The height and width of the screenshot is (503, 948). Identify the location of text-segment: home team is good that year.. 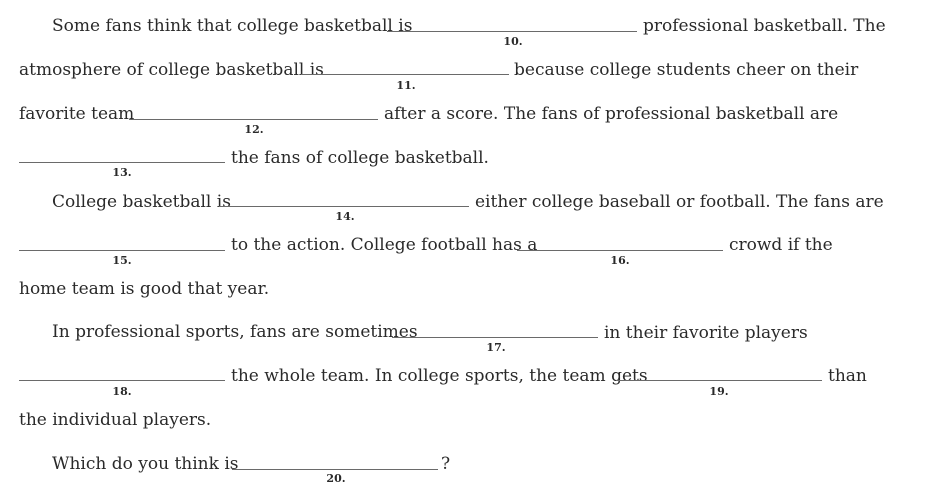
(144, 289).